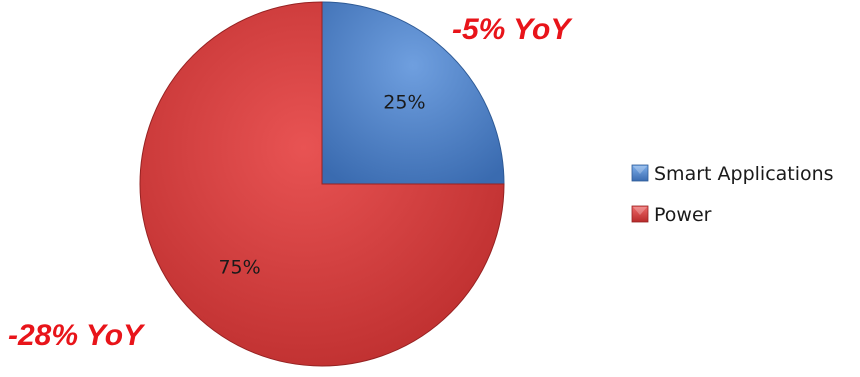 This screenshot has height=377, width=860. Describe the element at coordinates (239, 267) in the screenshot. I see `slice-label-power: 75%` at that location.